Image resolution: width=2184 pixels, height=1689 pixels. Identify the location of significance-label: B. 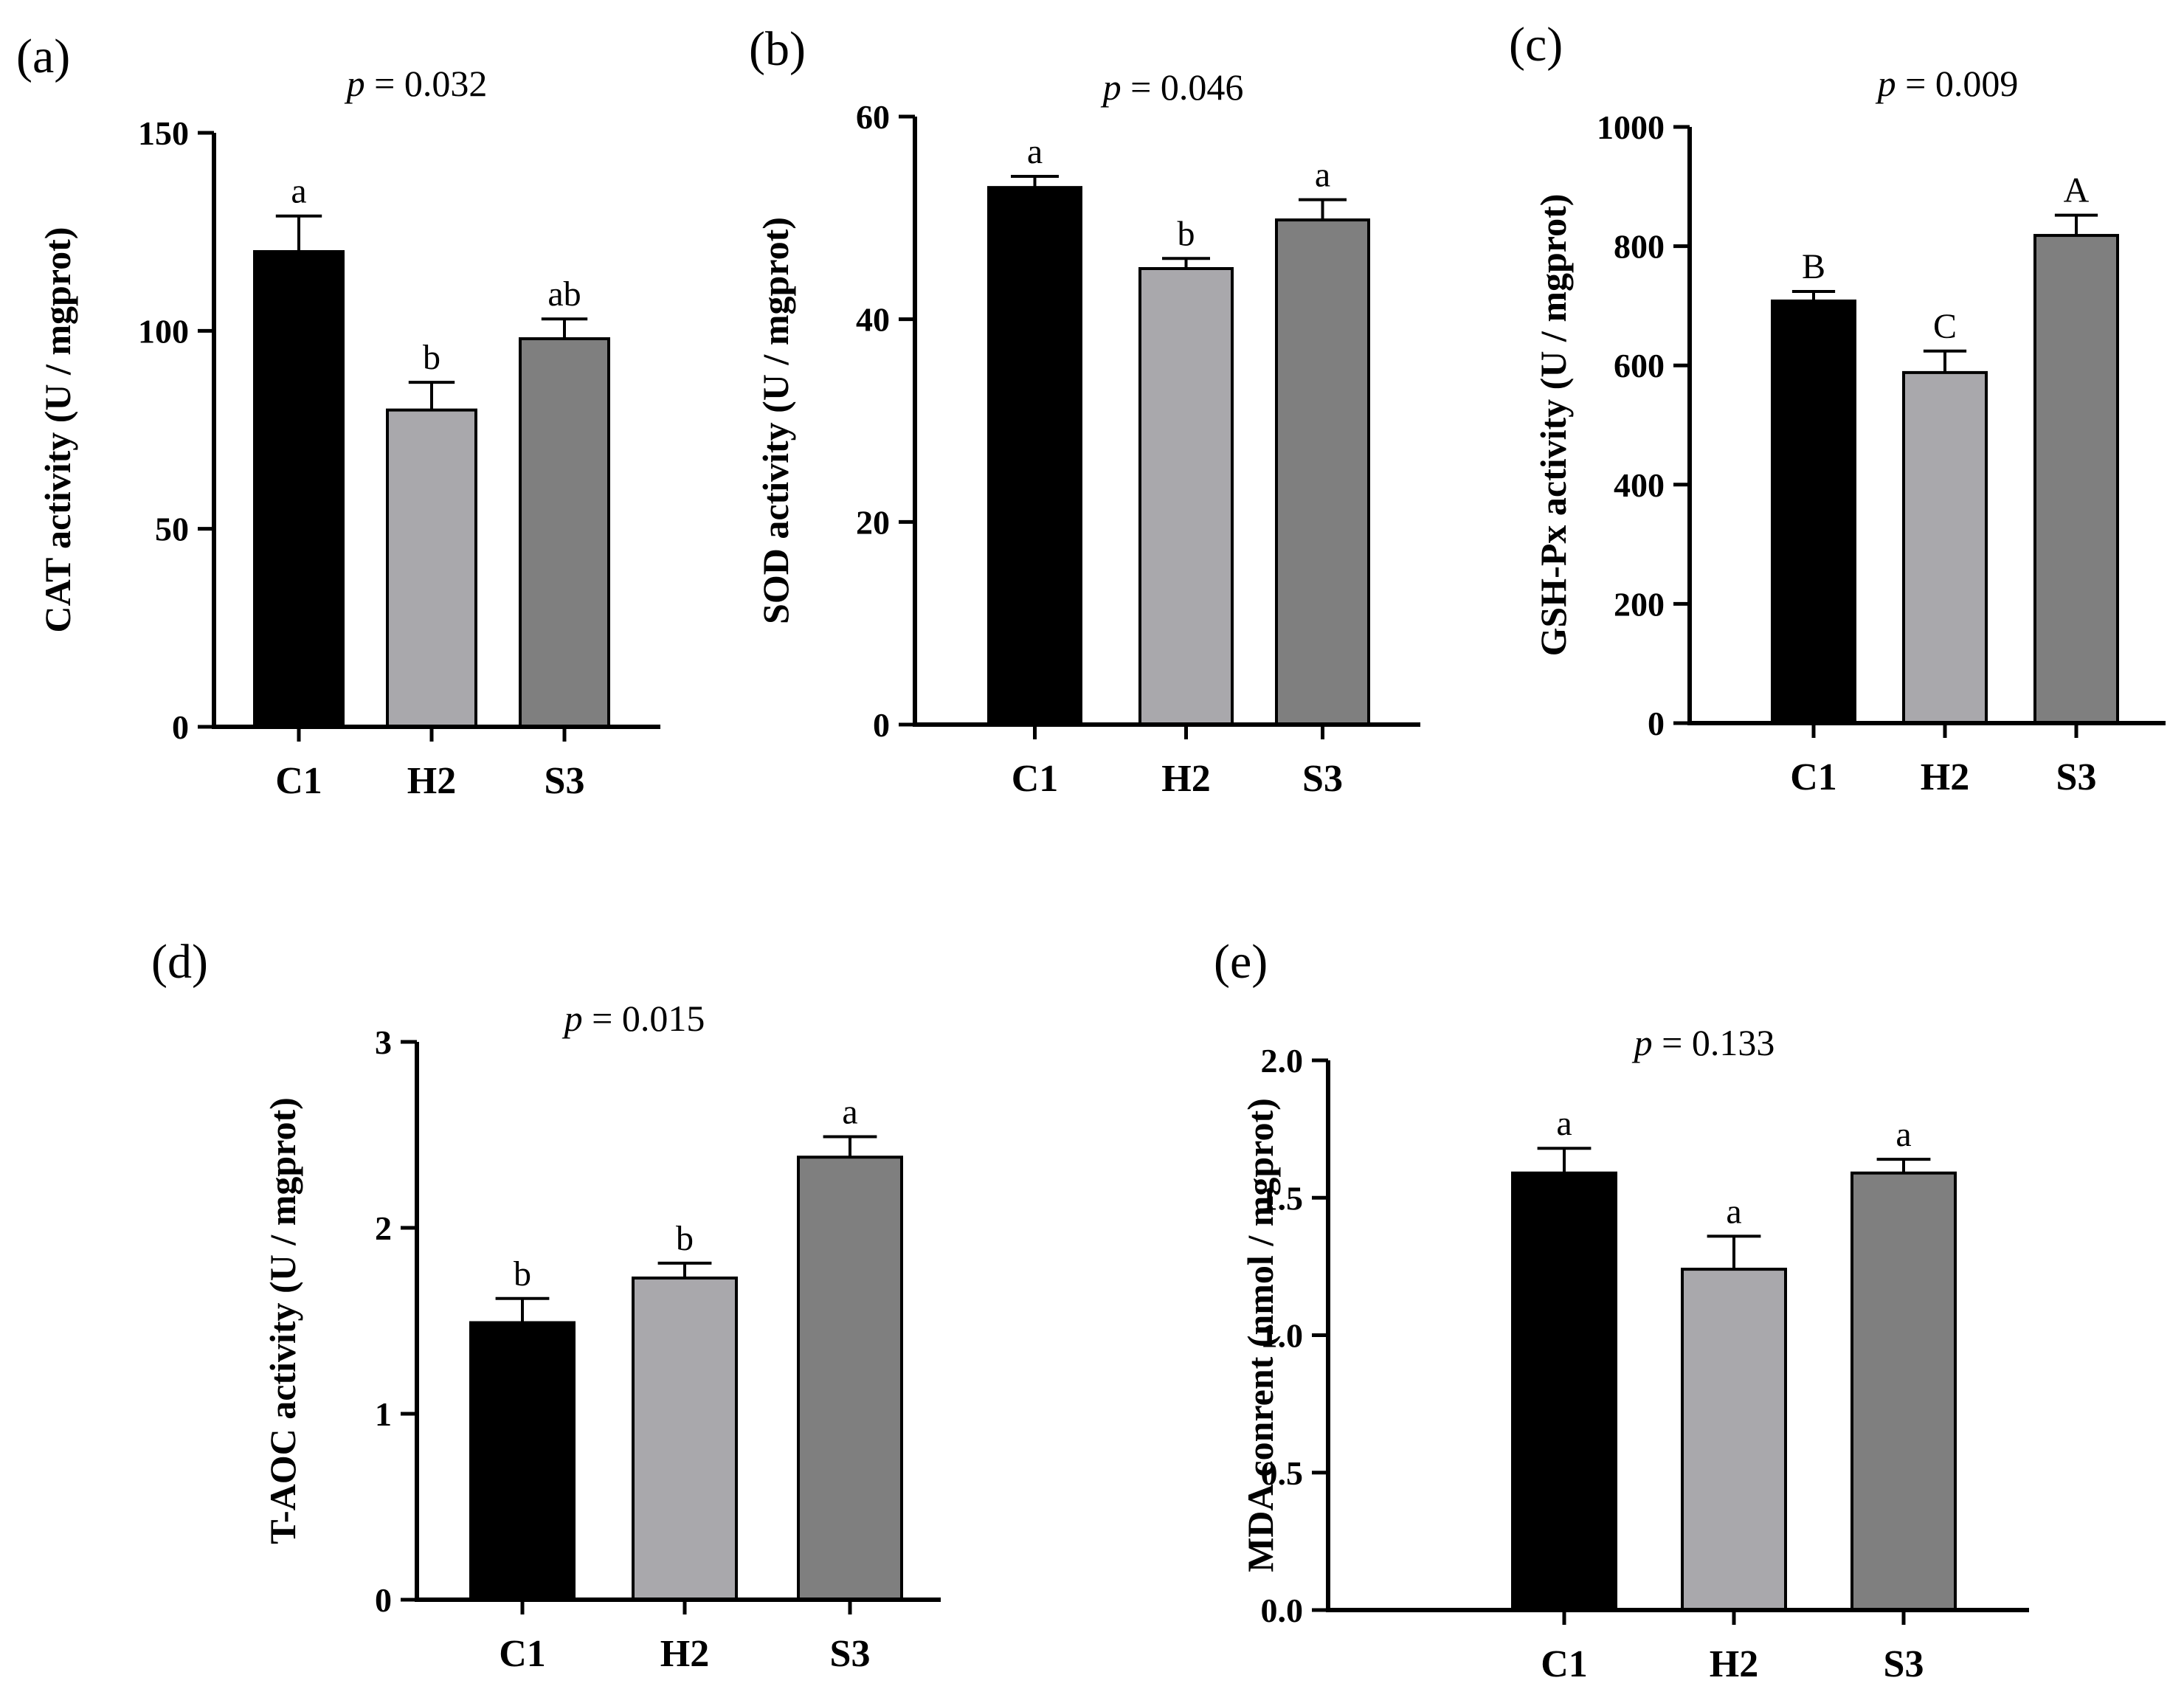
(1814, 266).